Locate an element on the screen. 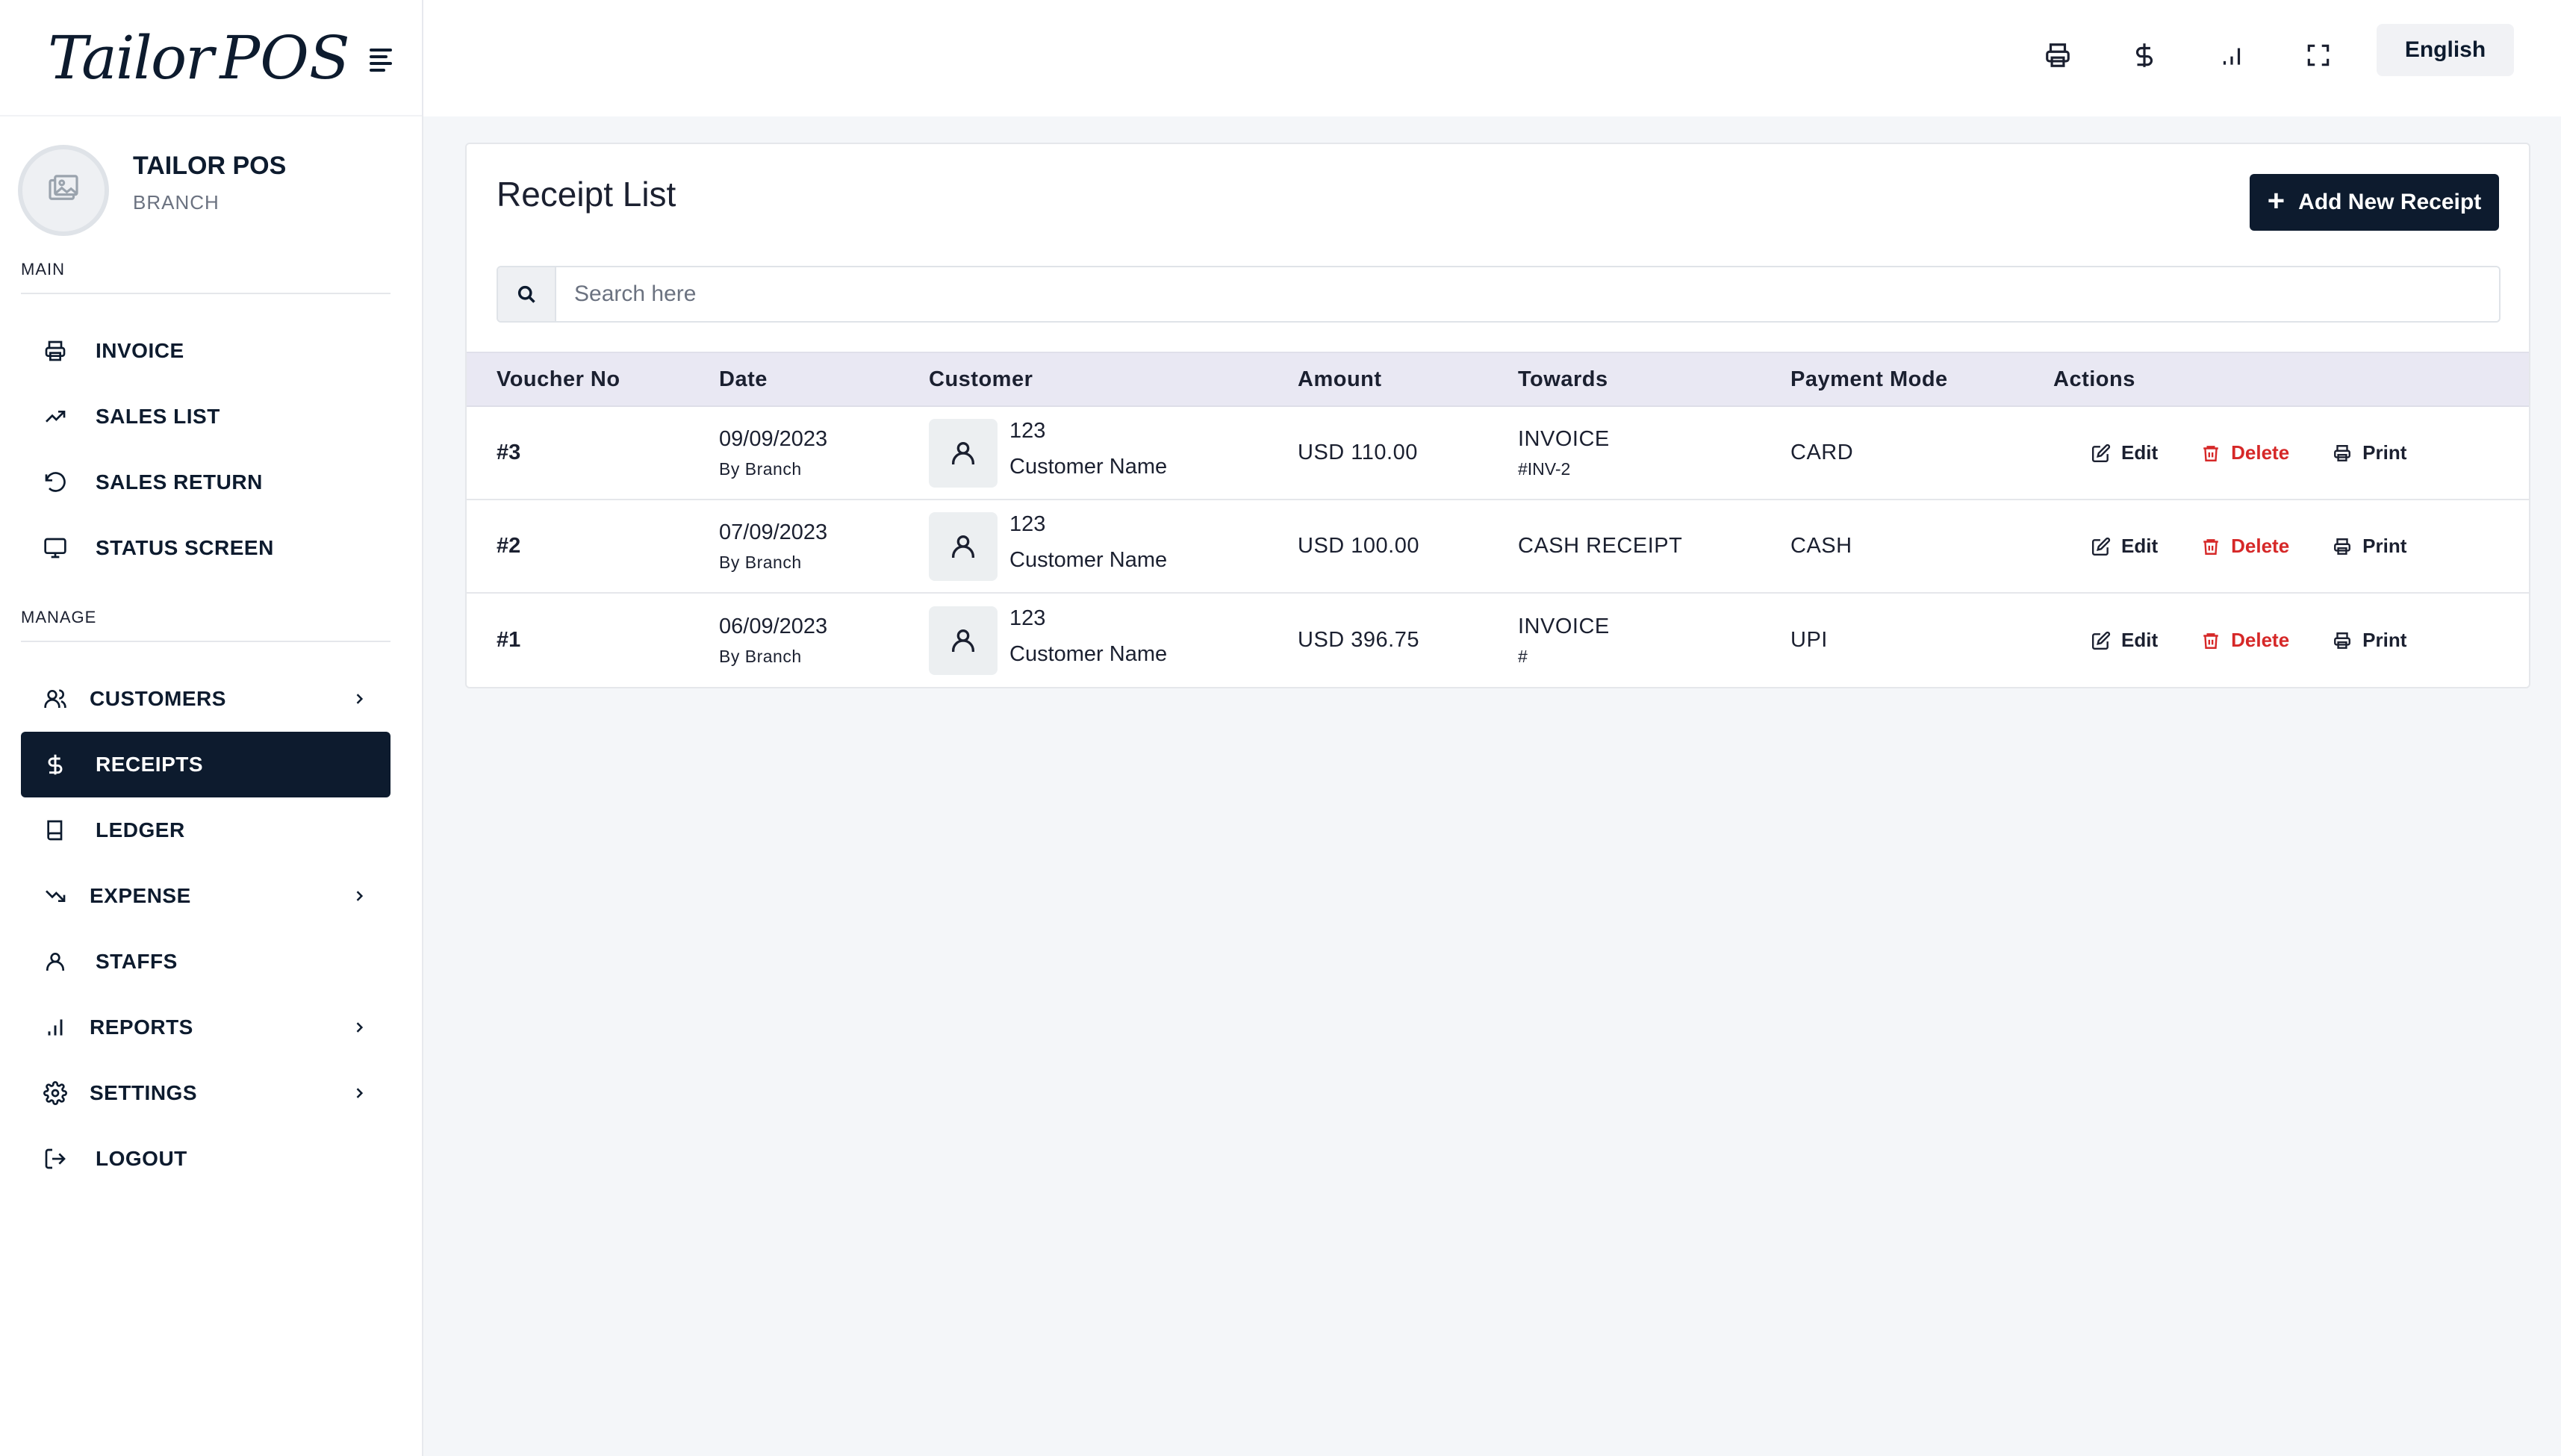 This screenshot has height=1456, width=2561. search-bar is located at coordinates (1499, 294).